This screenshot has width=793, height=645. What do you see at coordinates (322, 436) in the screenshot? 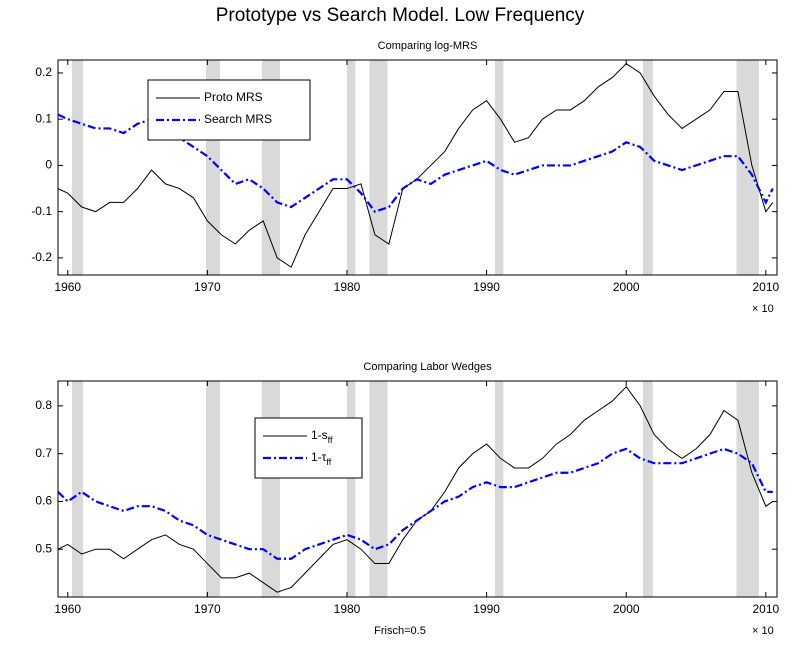
I see `legend-label: 1-sff` at bounding box center [322, 436].